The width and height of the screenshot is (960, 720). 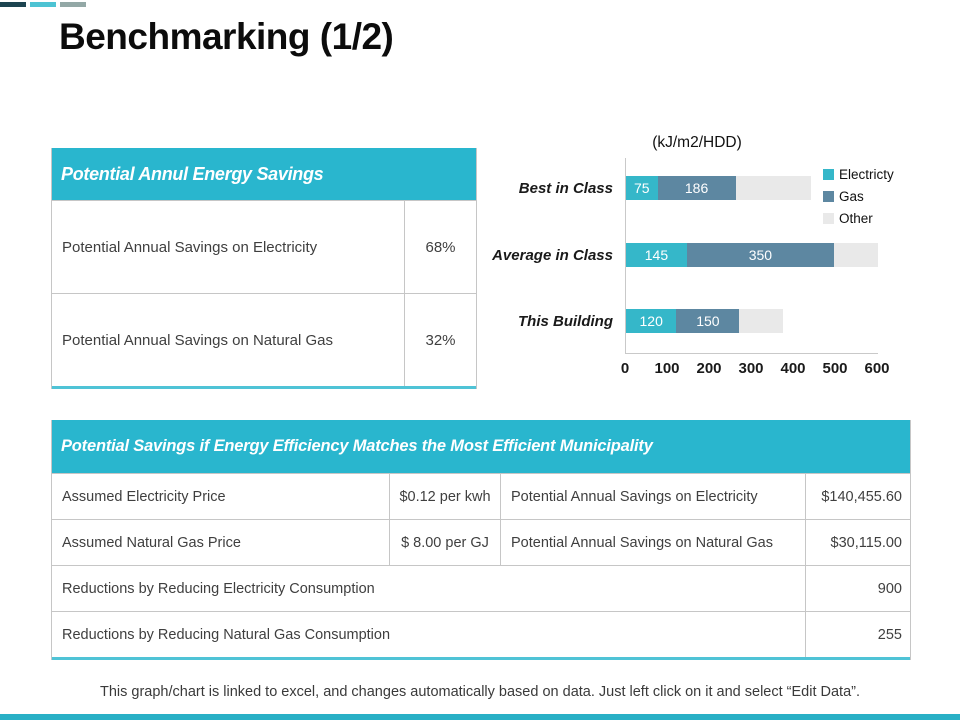 What do you see at coordinates (73, 4) in the screenshot?
I see `accent-dash-gray` at bounding box center [73, 4].